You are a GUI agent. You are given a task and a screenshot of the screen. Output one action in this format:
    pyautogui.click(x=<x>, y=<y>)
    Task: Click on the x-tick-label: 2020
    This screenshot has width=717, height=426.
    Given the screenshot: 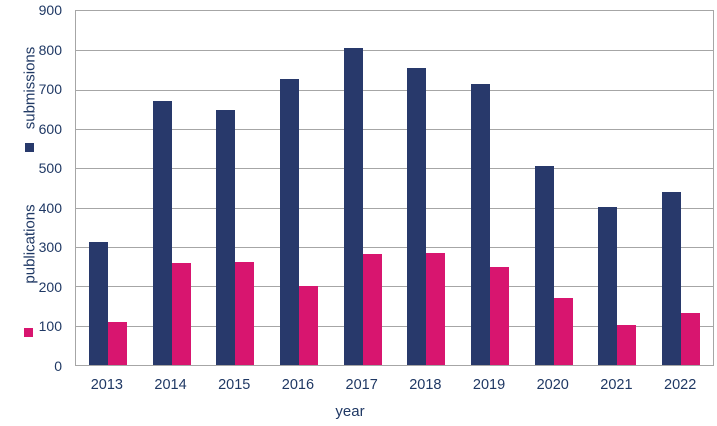 What is the action you would take?
    pyautogui.click(x=552, y=385)
    